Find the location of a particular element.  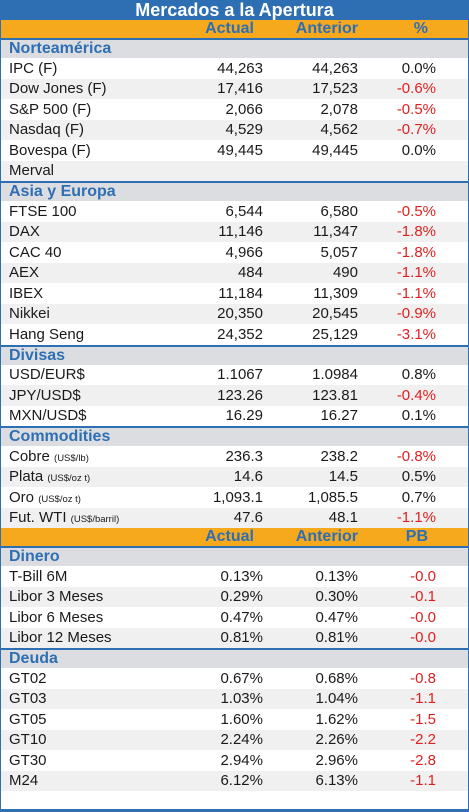

table-row: M24 6.12% 6.13% -1.1 is located at coordinates (234, 780).